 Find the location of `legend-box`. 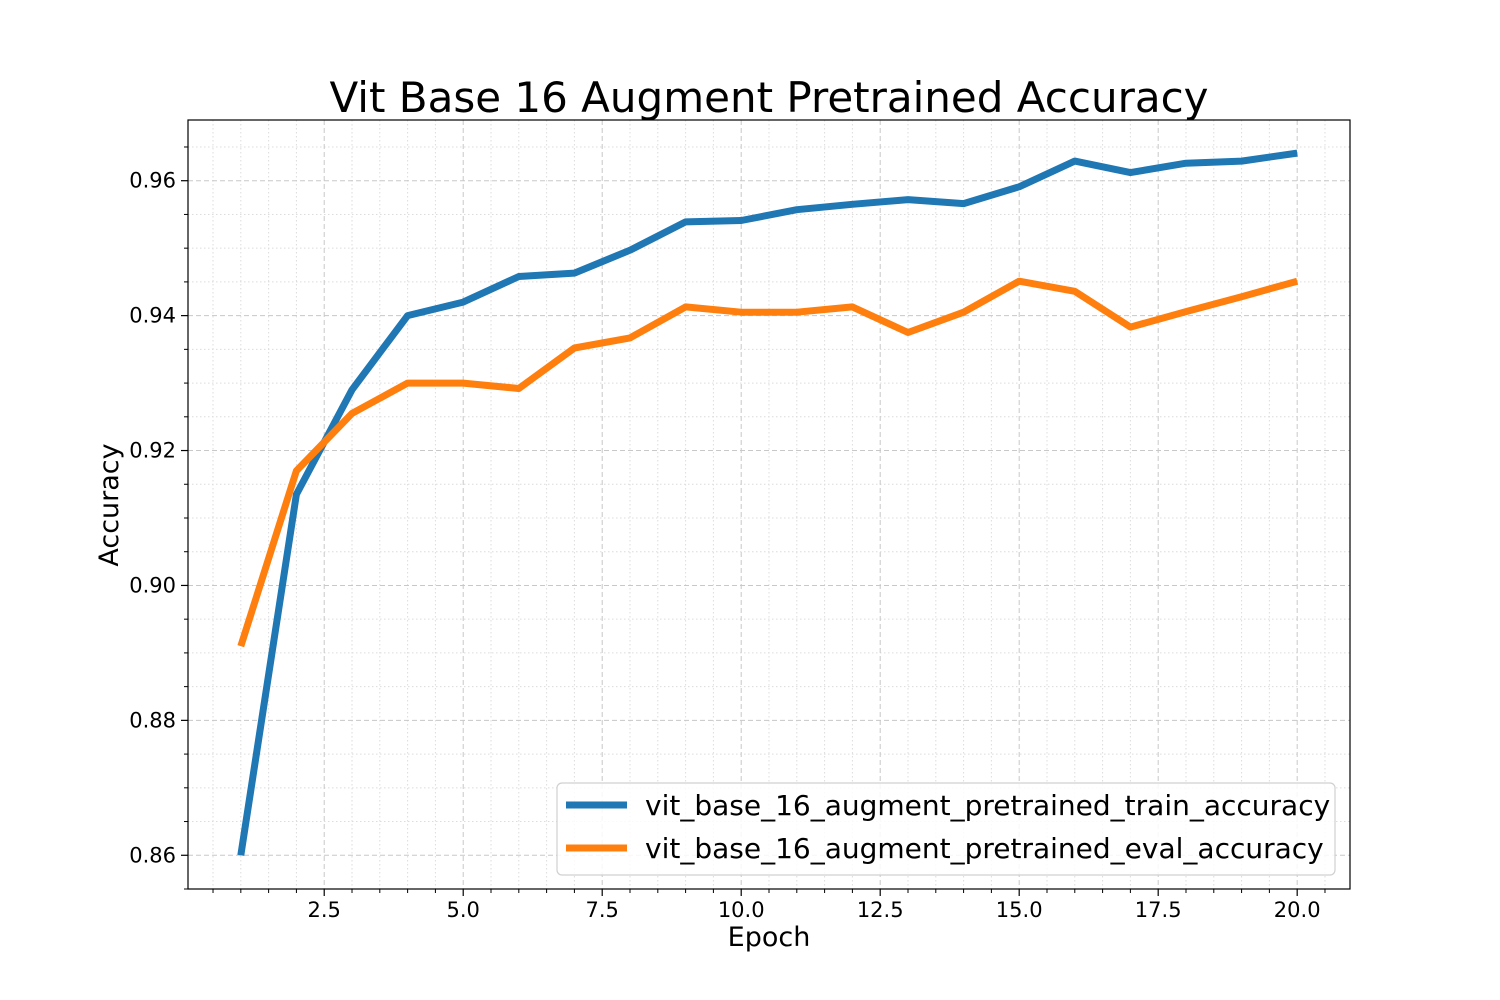

legend-box is located at coordinates (946, 829).